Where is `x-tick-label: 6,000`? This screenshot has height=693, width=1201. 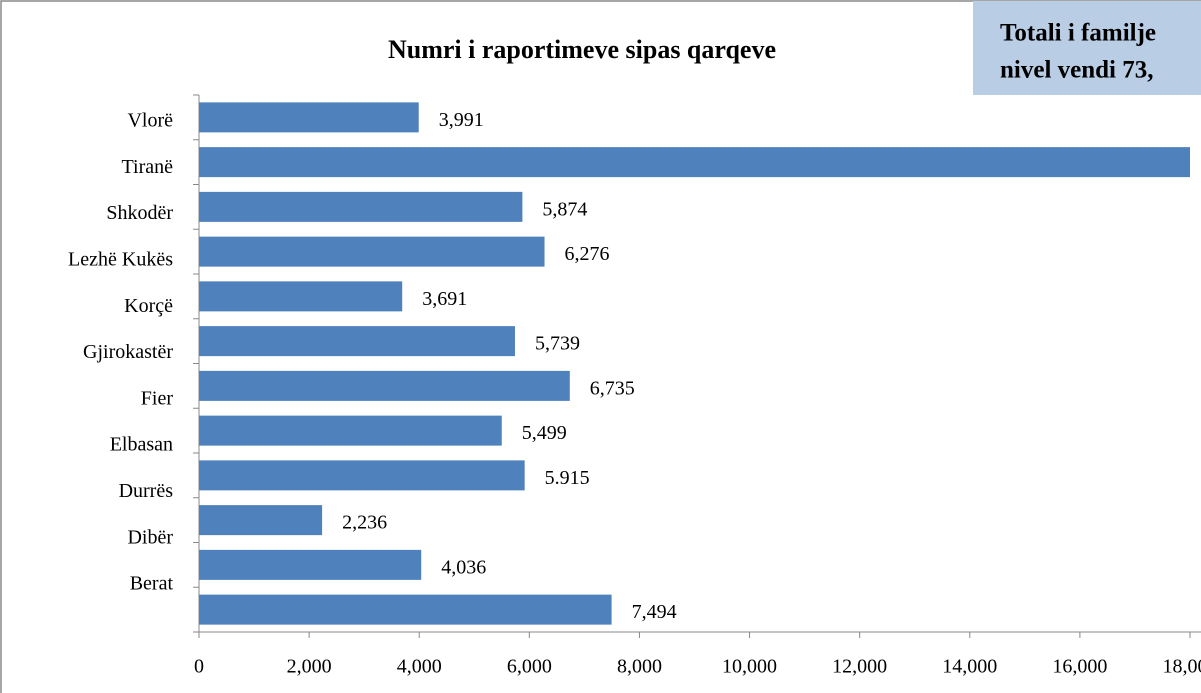 x-tick-label: 6,000 is located at coordinates (529, 667).